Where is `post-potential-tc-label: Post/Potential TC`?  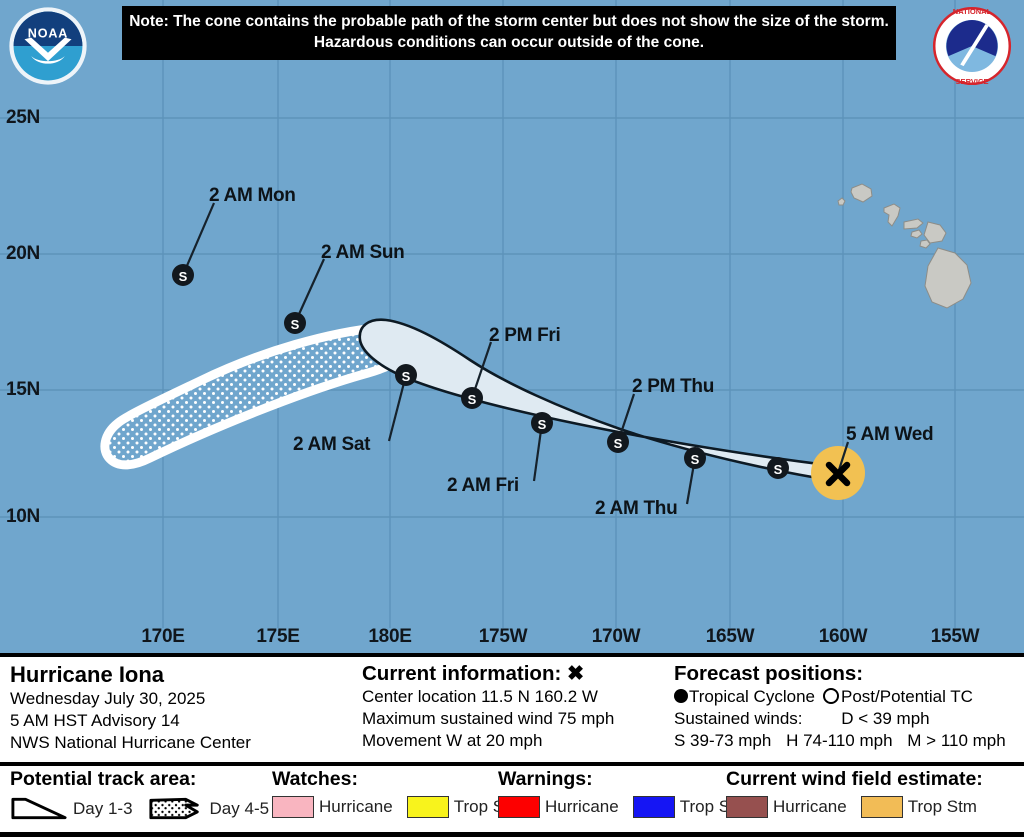
post-potential-tc-label: Post/Potential TC is located at coordinates (906, 697).